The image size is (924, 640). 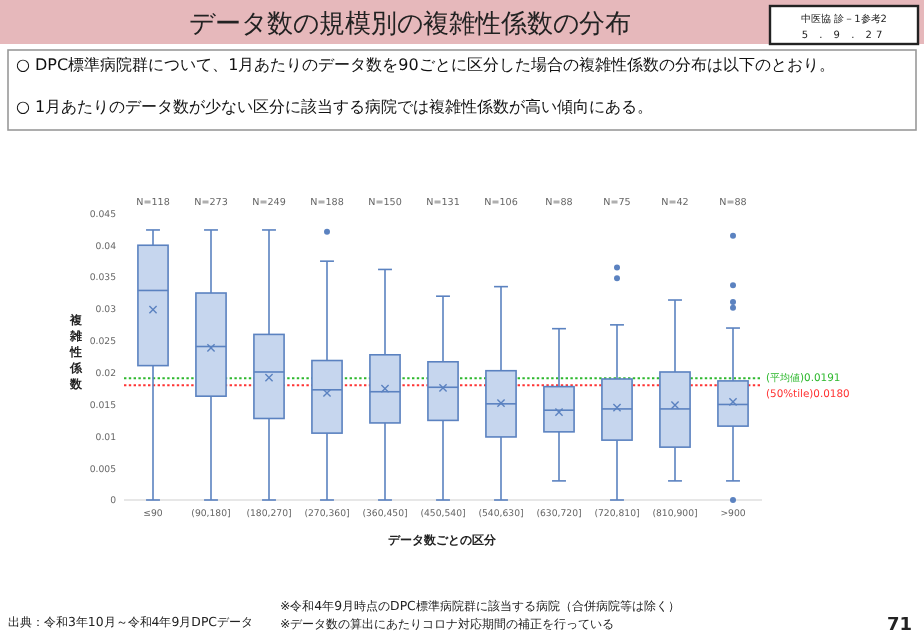 What do you see at coordinates (899, 626) in the screenshot?
I see `text: 71` at bounding box center [899, 626].